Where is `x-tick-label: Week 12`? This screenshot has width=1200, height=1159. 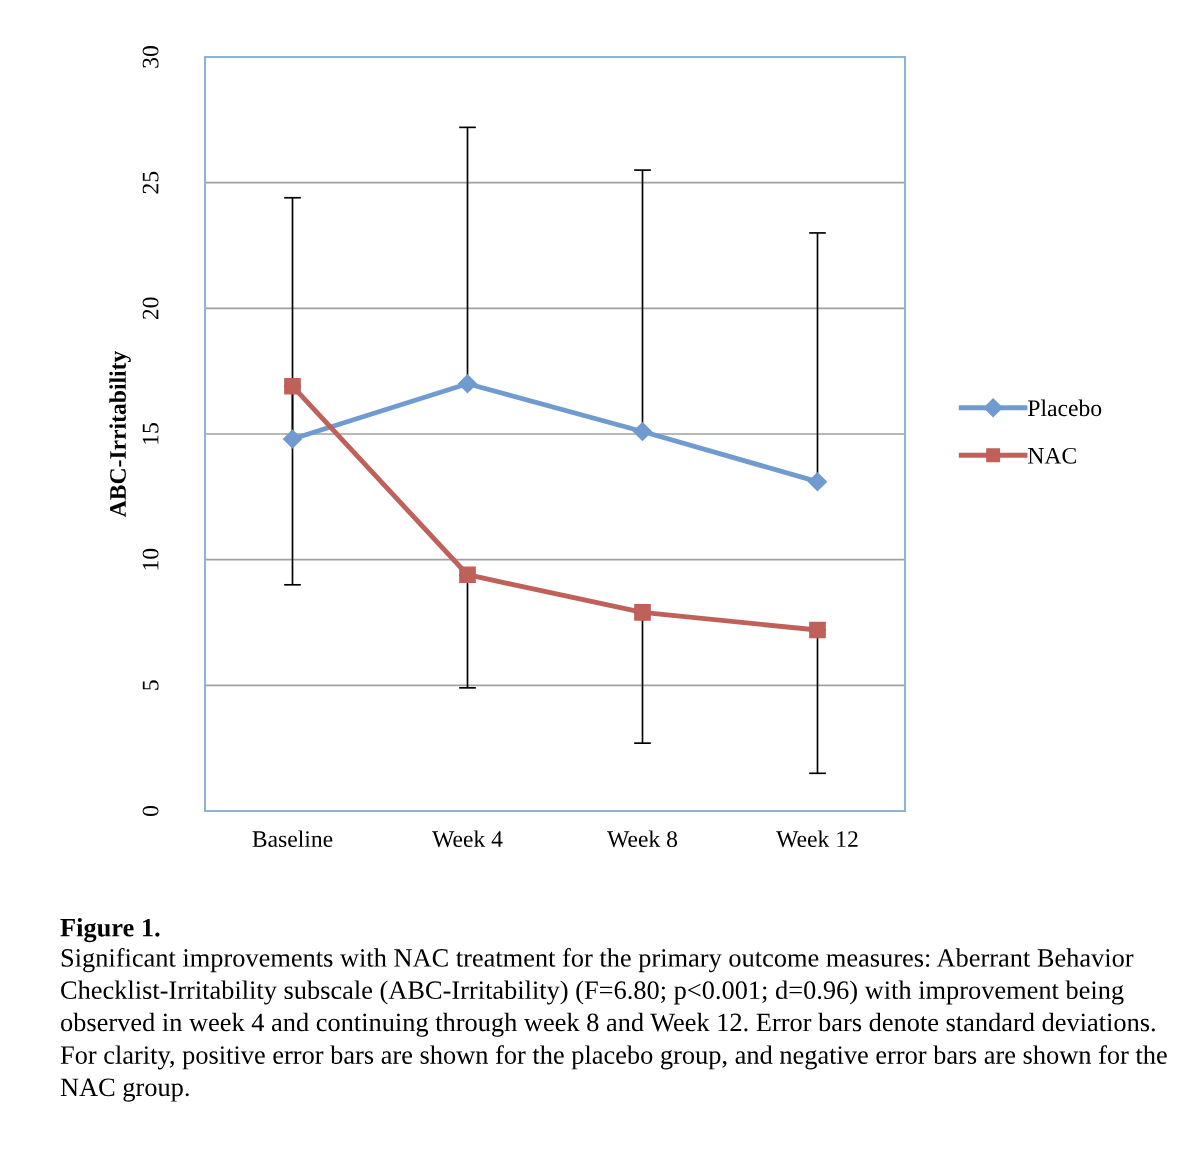
x-tick-label: Week 12 is located at coordinates (817, 839).